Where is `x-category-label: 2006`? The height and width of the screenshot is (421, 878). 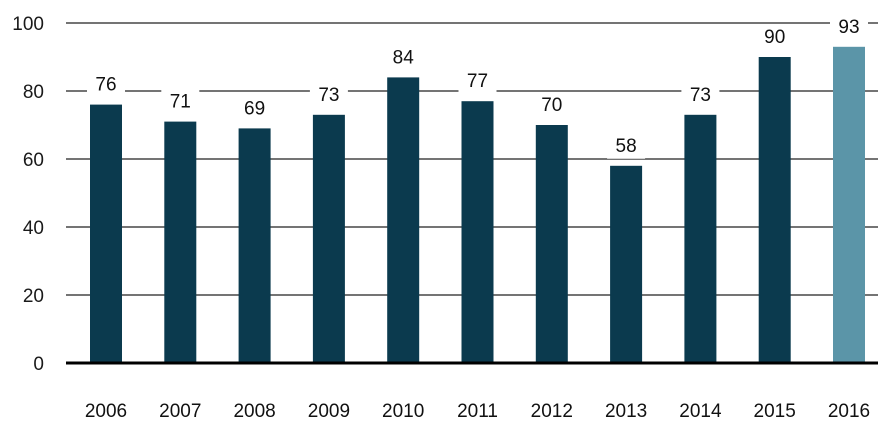 x-category-label: 2006 is located at coordinates (106, 411).